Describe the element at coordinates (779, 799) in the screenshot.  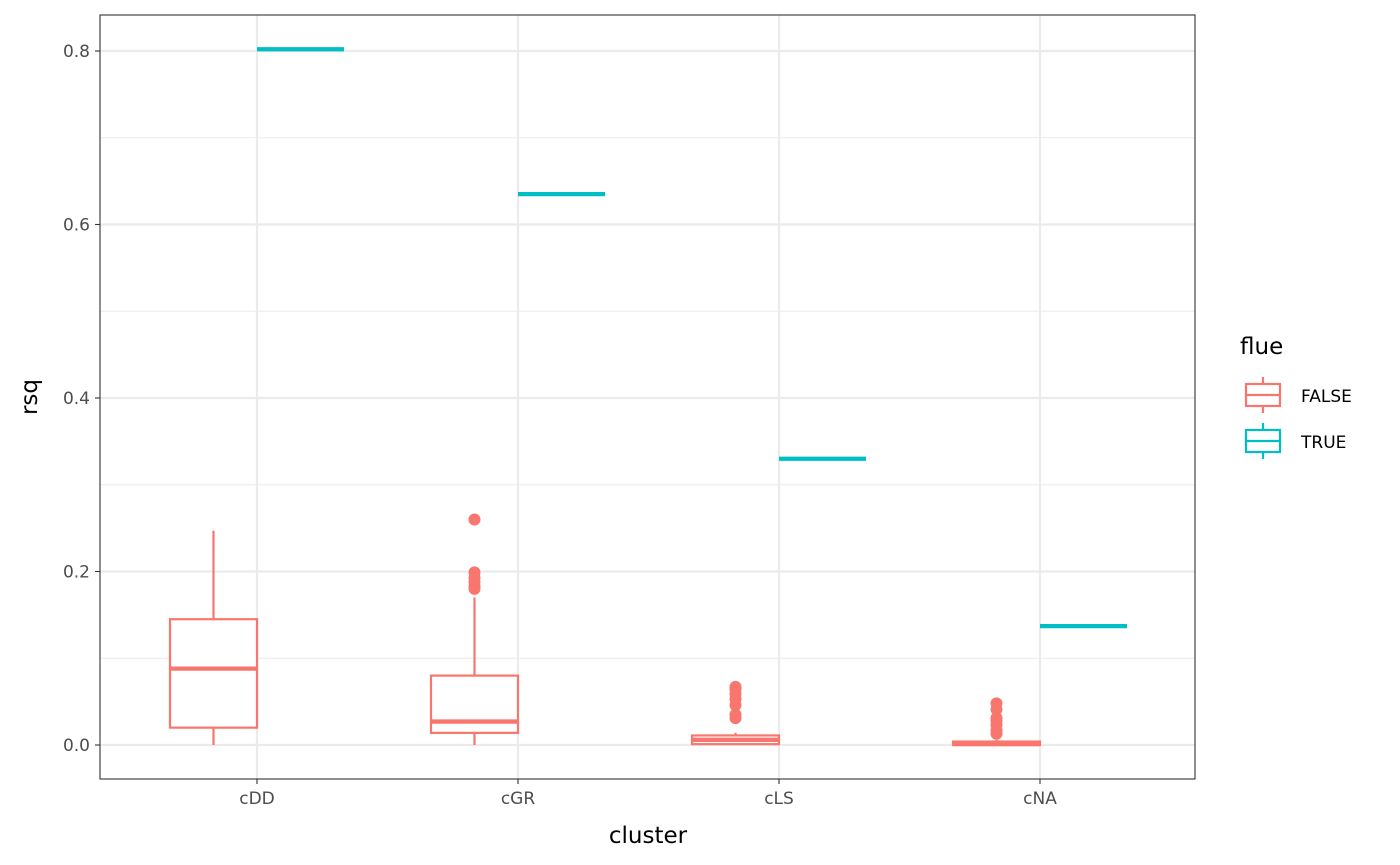
I see `x-tick-label: cLS` at that location.